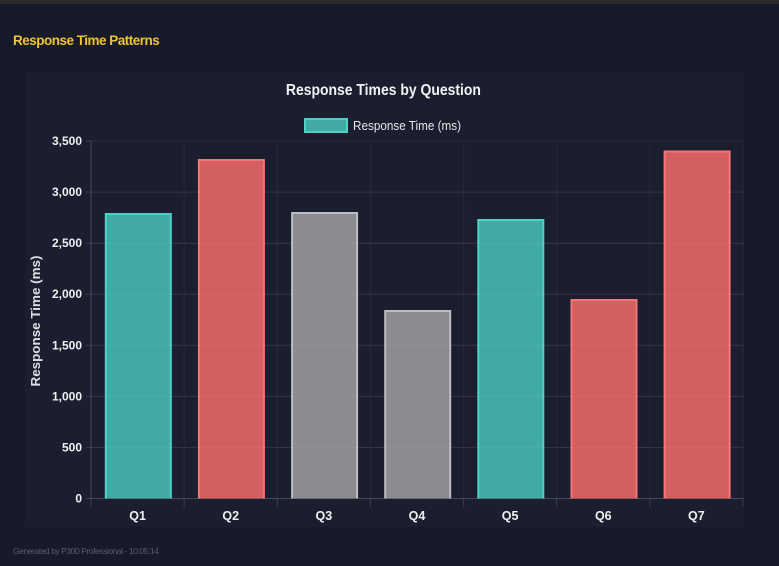 The image size is (779, 566). What do you see at coordinates (324, 516) in the screenshot?
I see `svg-text: Q3` at bounding box center [324, 516].